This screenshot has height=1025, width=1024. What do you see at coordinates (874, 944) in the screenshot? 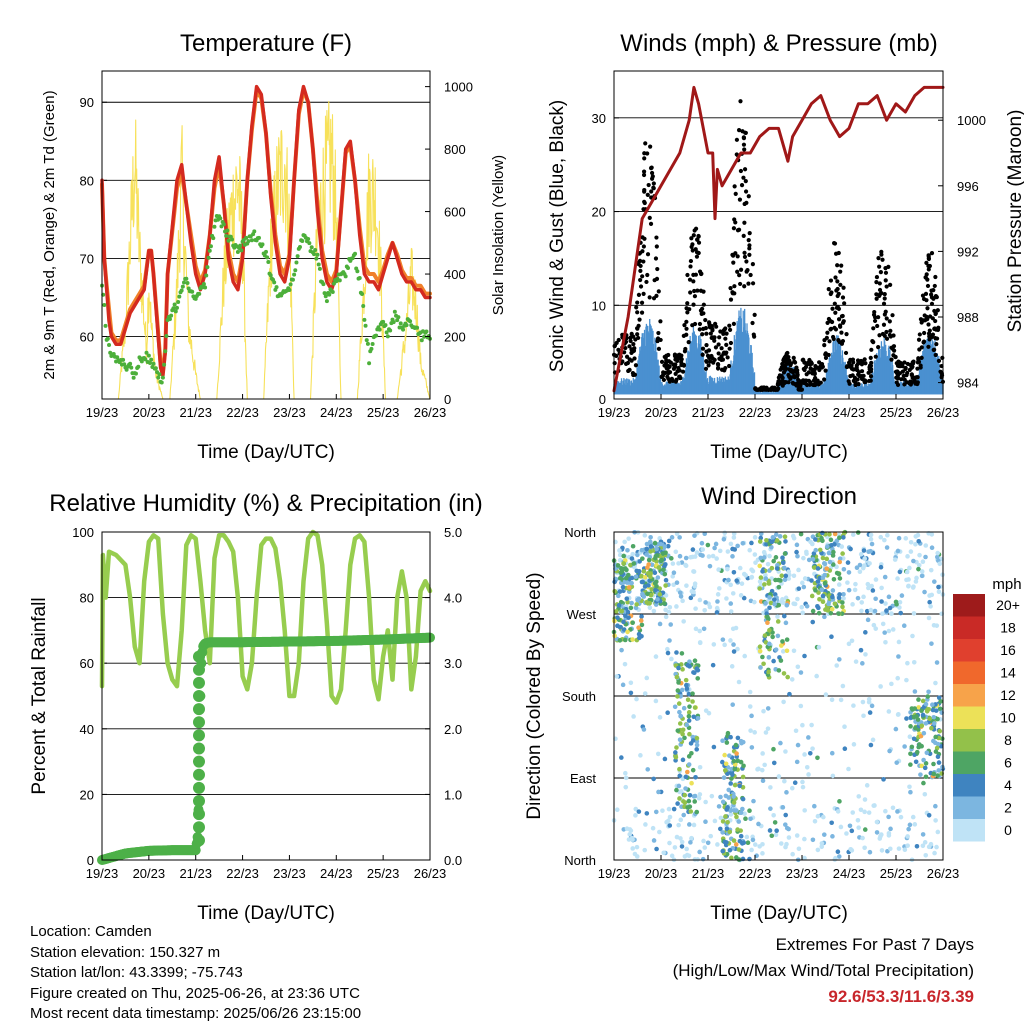
I see `extremes-heading: Extremes For Past 7 Days` at bounding box center [874, 944].